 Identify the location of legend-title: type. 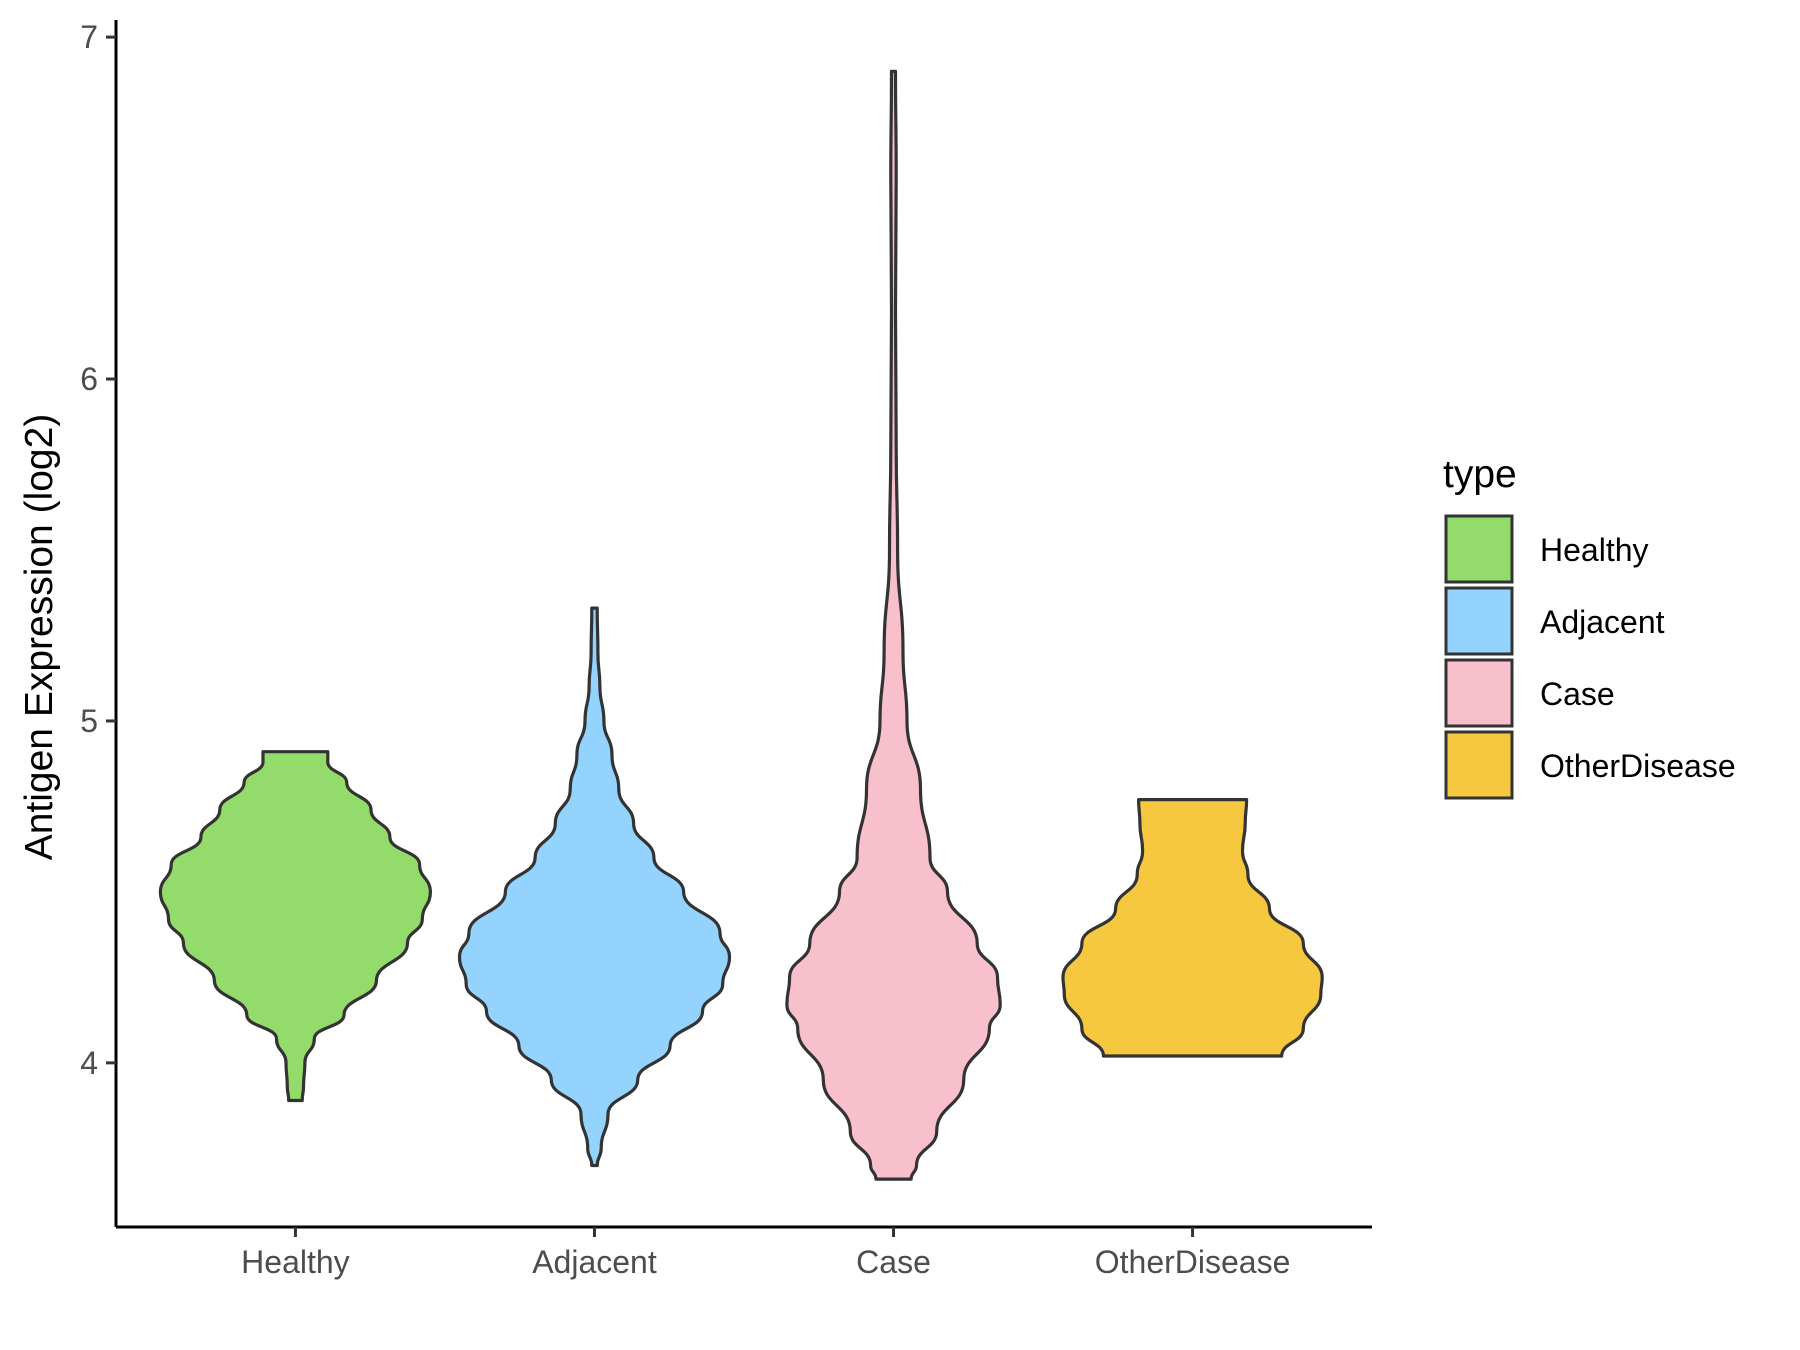
(1480, 474).